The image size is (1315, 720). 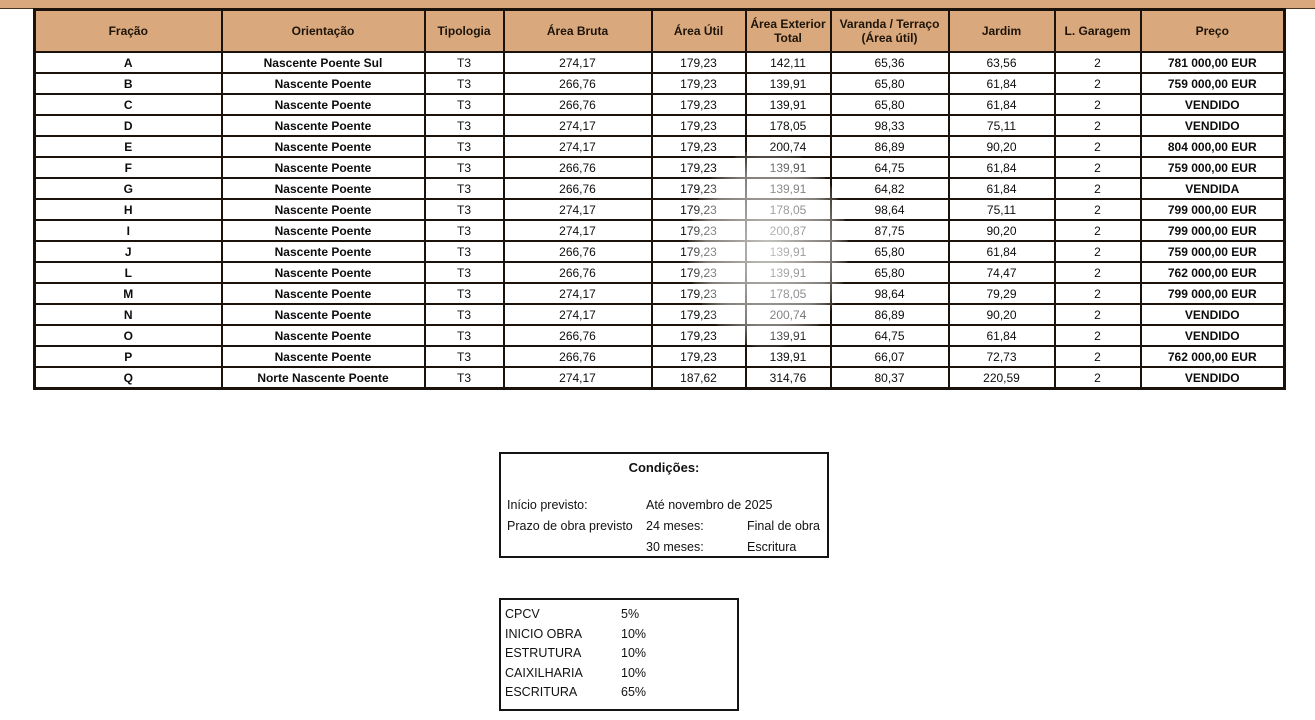 What do you see at coordinates (1001, 293) in the screenshot?
I see `table-cell: 79,29` at bounding box center [1001, 293].